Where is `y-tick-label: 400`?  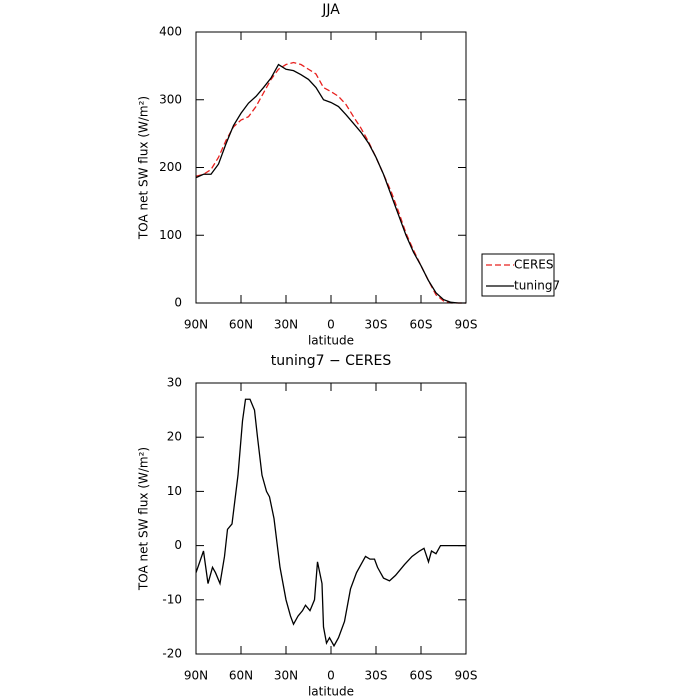 y-tick-label: 400 is located at coordinates (170, 32).